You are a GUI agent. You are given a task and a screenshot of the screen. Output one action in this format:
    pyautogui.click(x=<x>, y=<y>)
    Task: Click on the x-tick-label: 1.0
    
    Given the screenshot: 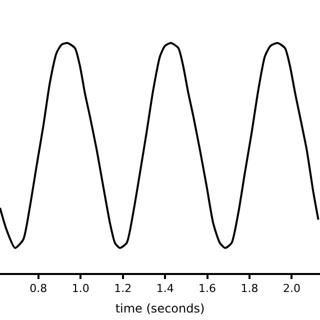 What is the action you would take?
    pyautogui.click(x=81, y=289)
    